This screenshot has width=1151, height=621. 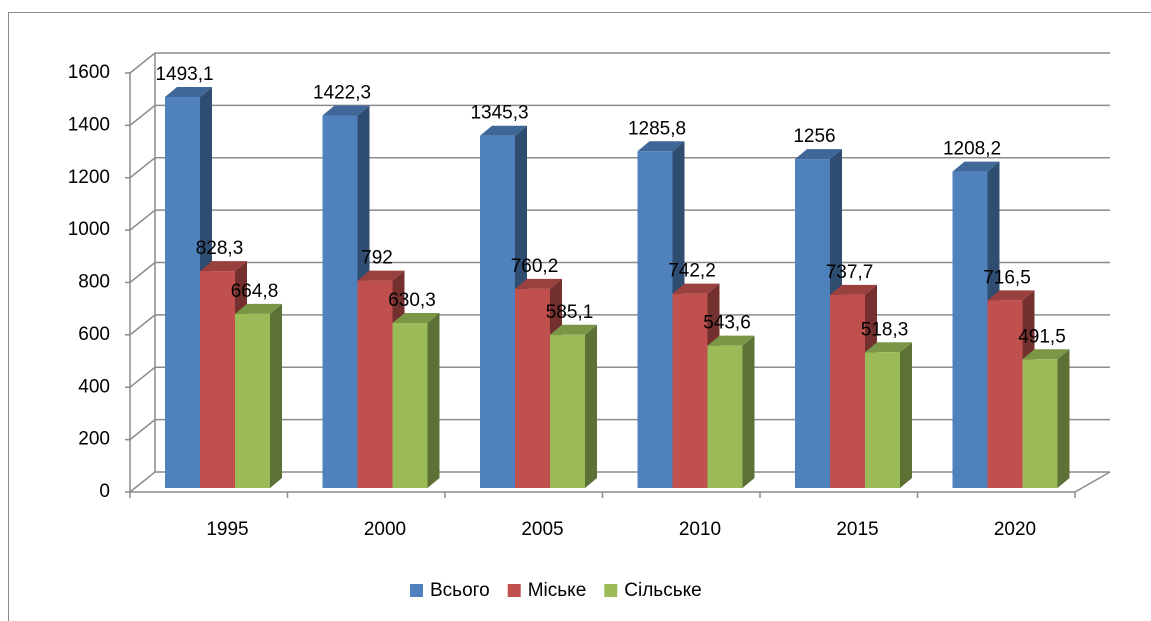 I want to click on y-tick-label: 1000, so click(x=89, y=229).